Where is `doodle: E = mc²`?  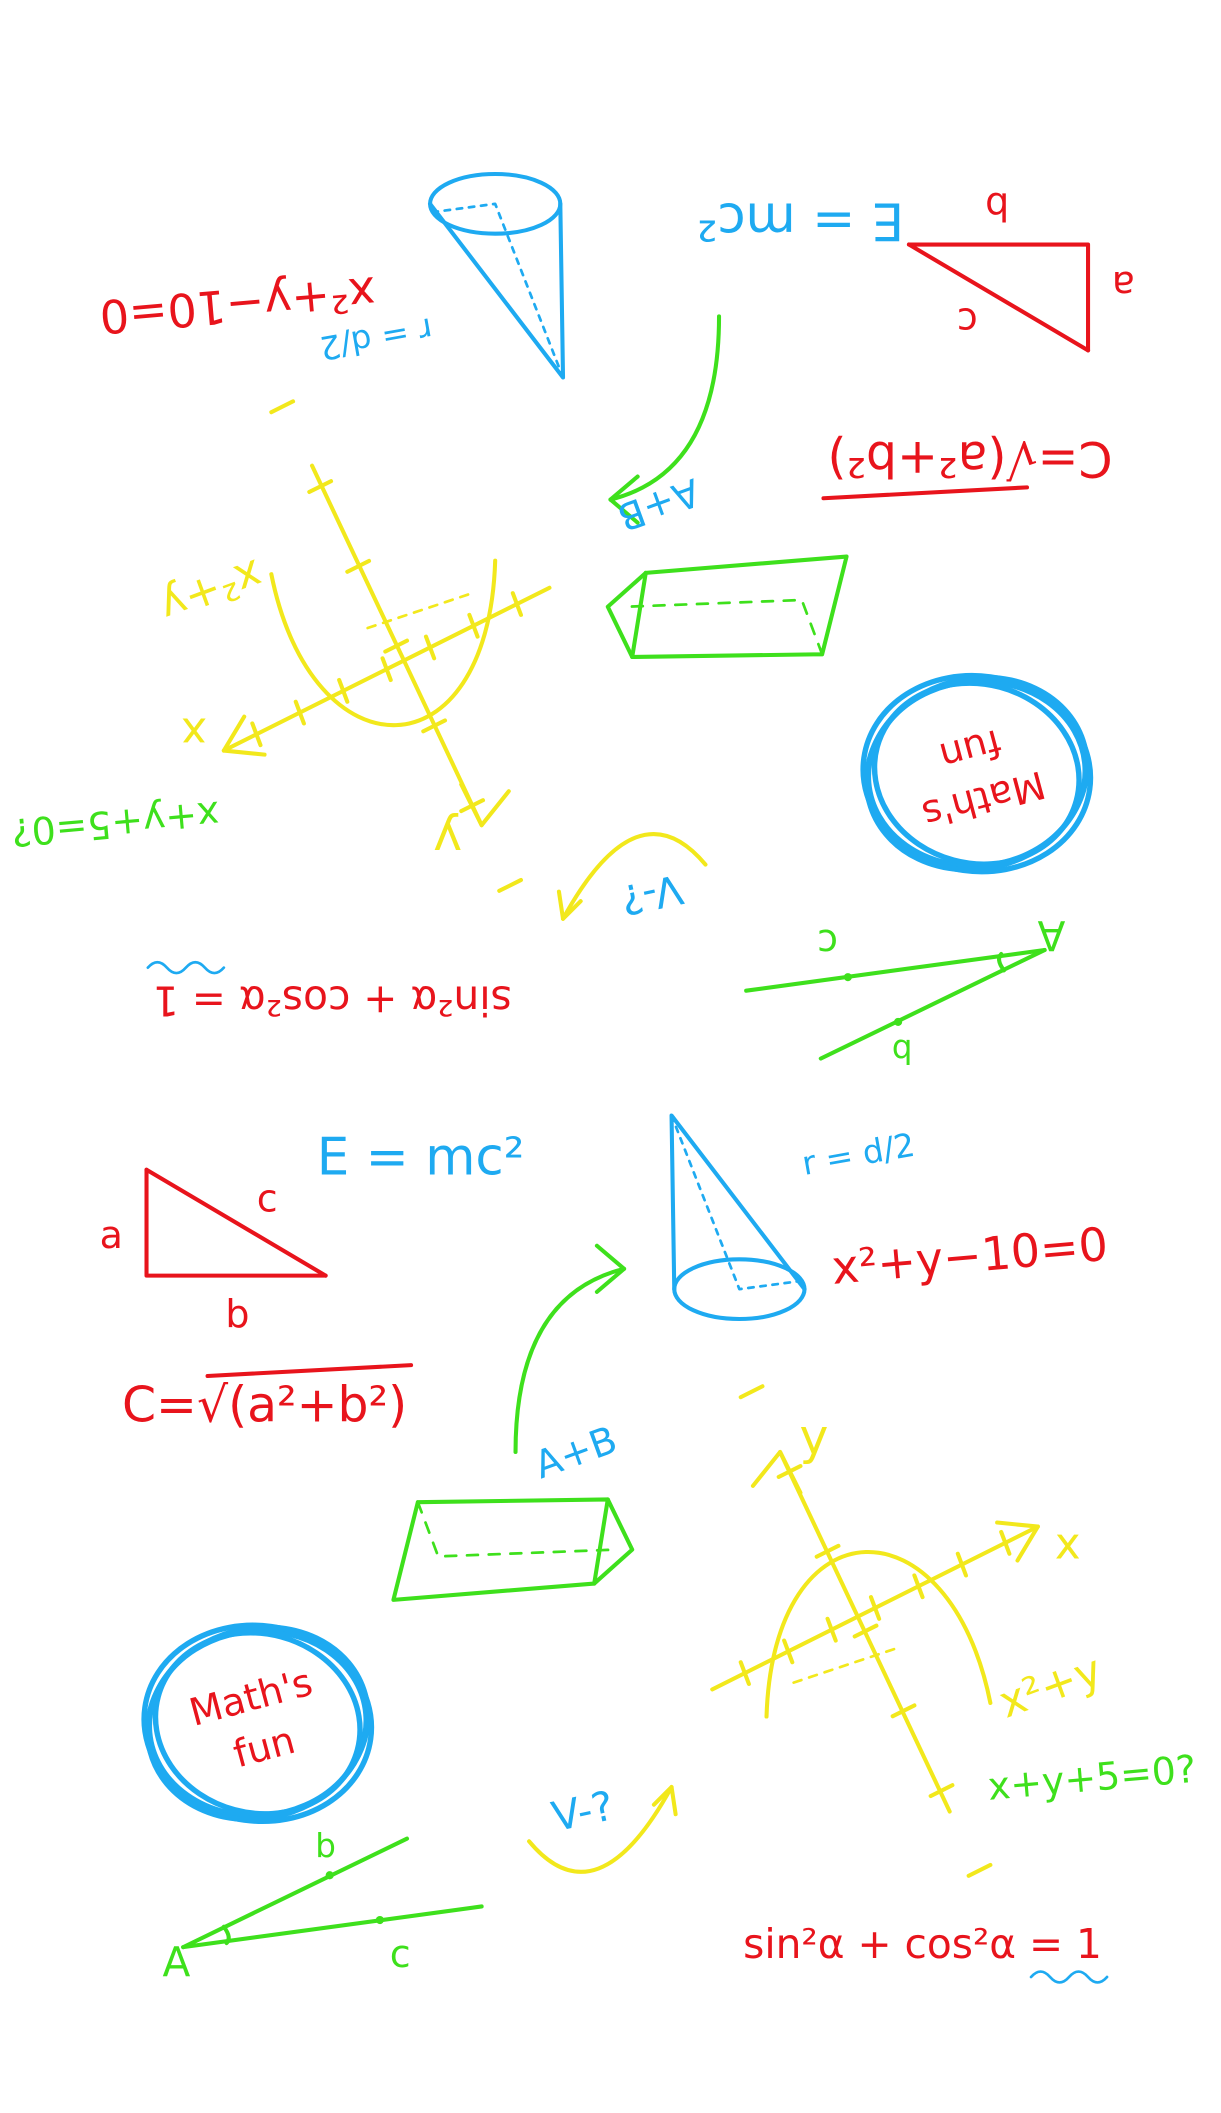 doodle: E = mc² is located at coordinates (421, 1157).